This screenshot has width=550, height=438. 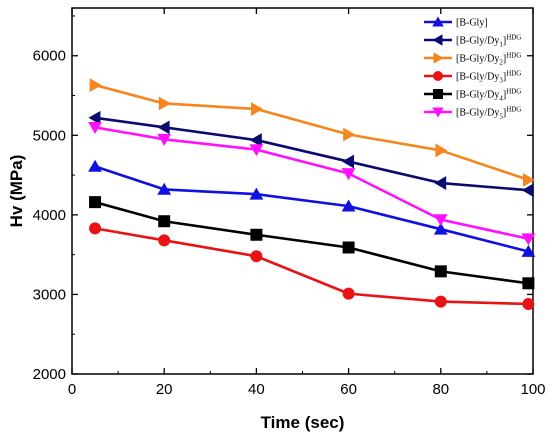 I want to click on legend-label: [B-Gly/Dy2]HDG, so click(x=488, y=59).